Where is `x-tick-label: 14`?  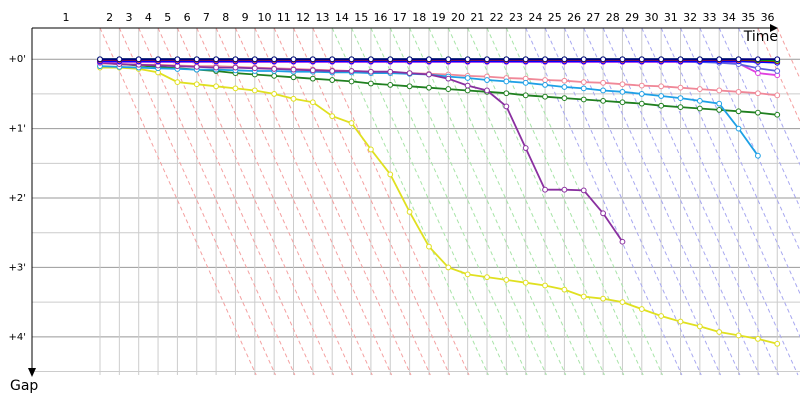 x-tick-label: 14 is located at coordinates (342, 17).